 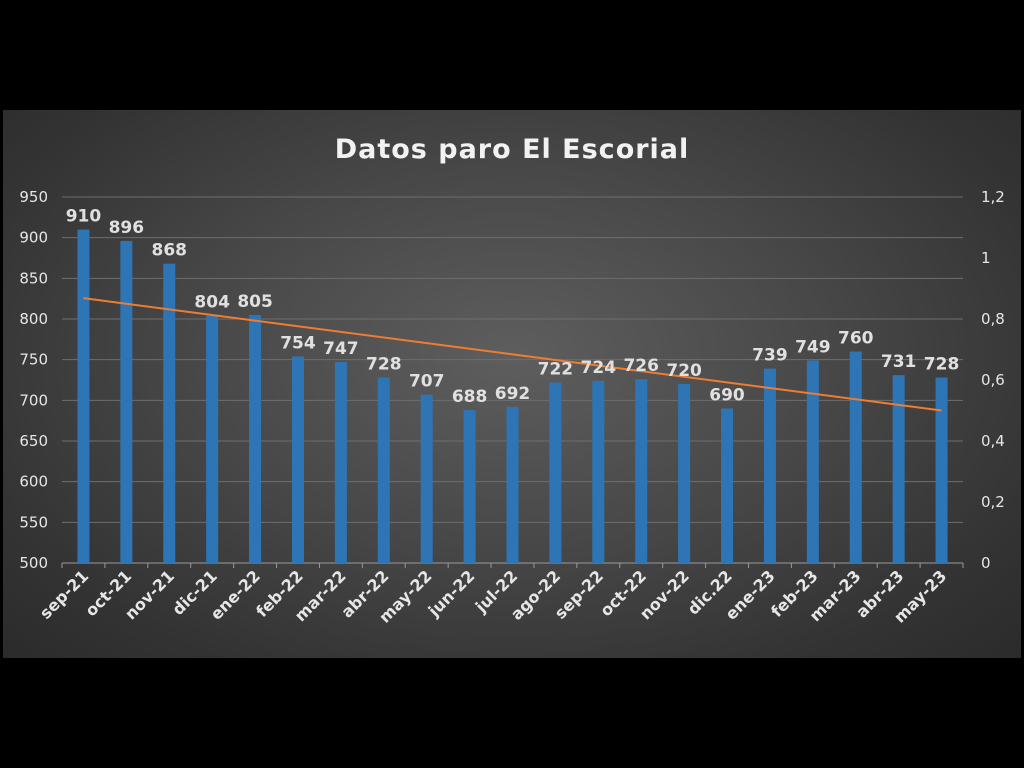 What do you see at coordinates (599, 368) in the screenshot?
I see `data-label: 724` at bounding box center [599, 368].